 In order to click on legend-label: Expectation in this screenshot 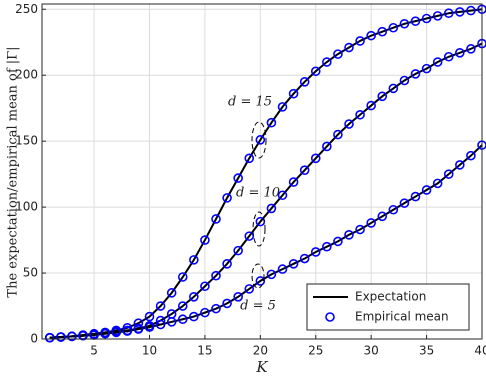, I will do `click(390, 297)`.